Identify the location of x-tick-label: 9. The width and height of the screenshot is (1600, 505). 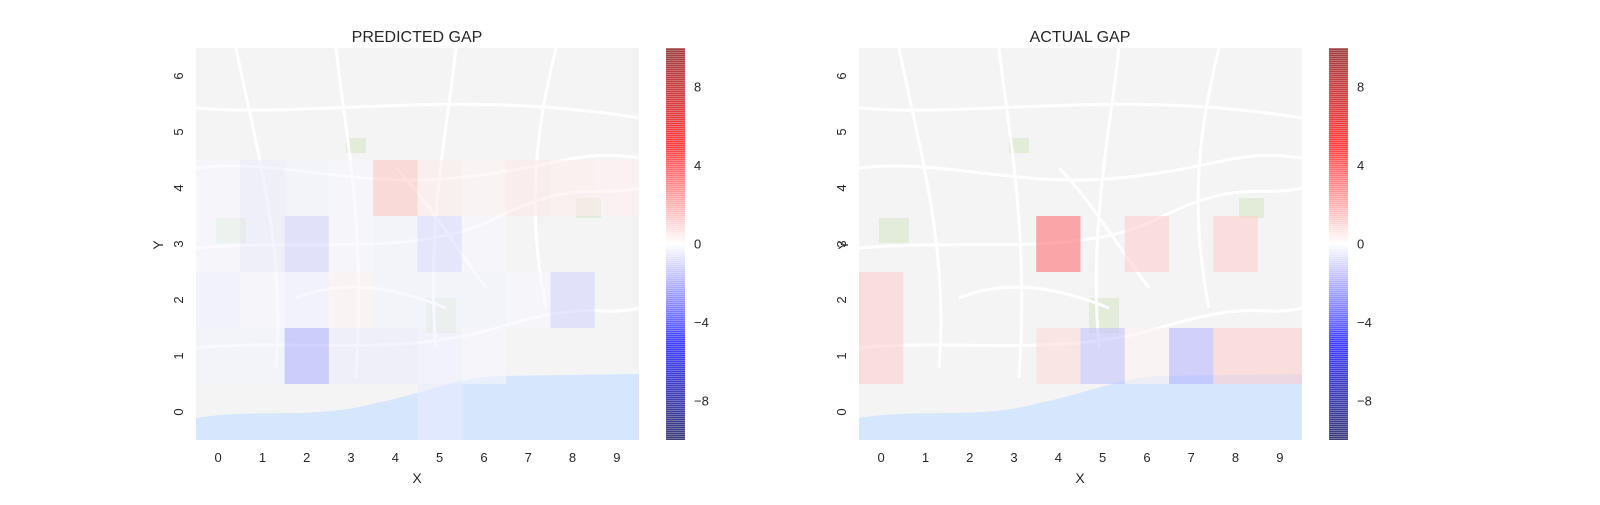
(616, 457).